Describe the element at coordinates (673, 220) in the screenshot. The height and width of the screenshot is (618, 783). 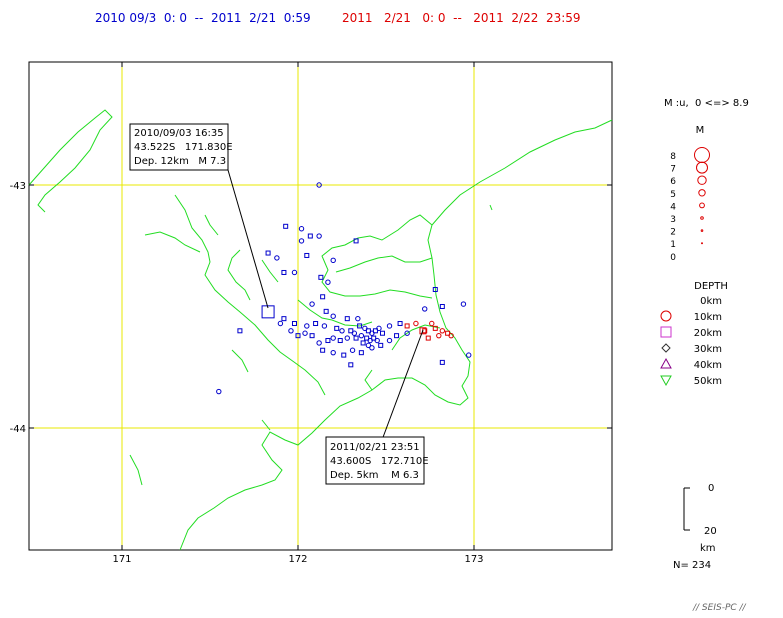
I see `magnitude-label: 3` at that location.